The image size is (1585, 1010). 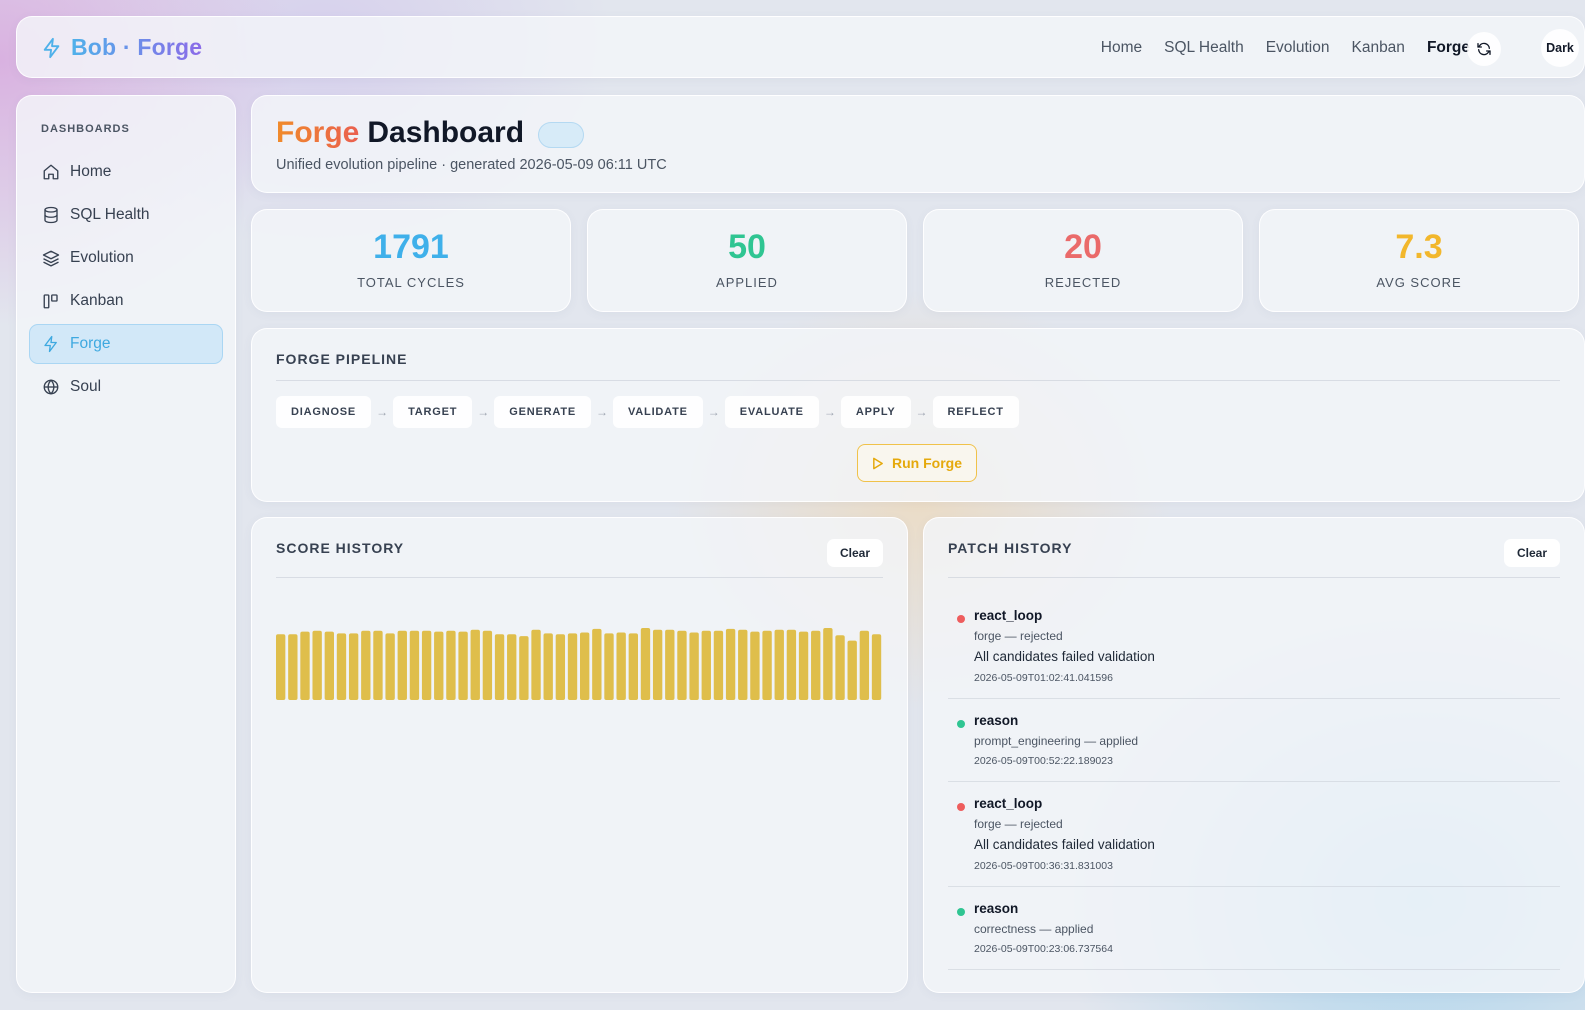 What do you see at coordinates (927, 463) in the screenshot?
I see `run-forge-label: Run Forge` at bounding box center [927, 463].